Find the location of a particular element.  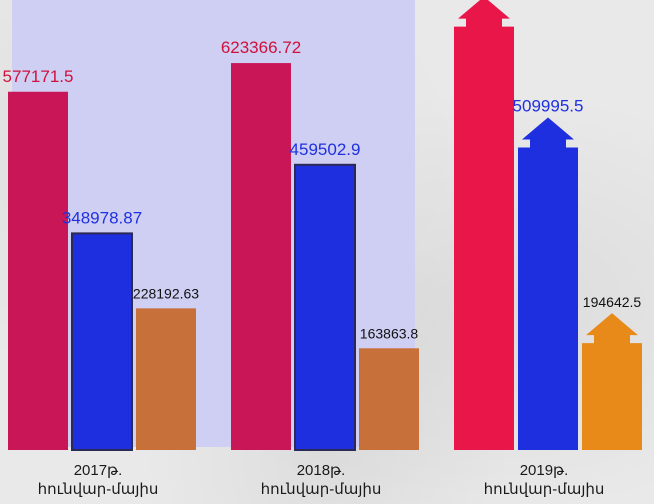

bar-series1-cat3 is located at coordinates (484, 225).